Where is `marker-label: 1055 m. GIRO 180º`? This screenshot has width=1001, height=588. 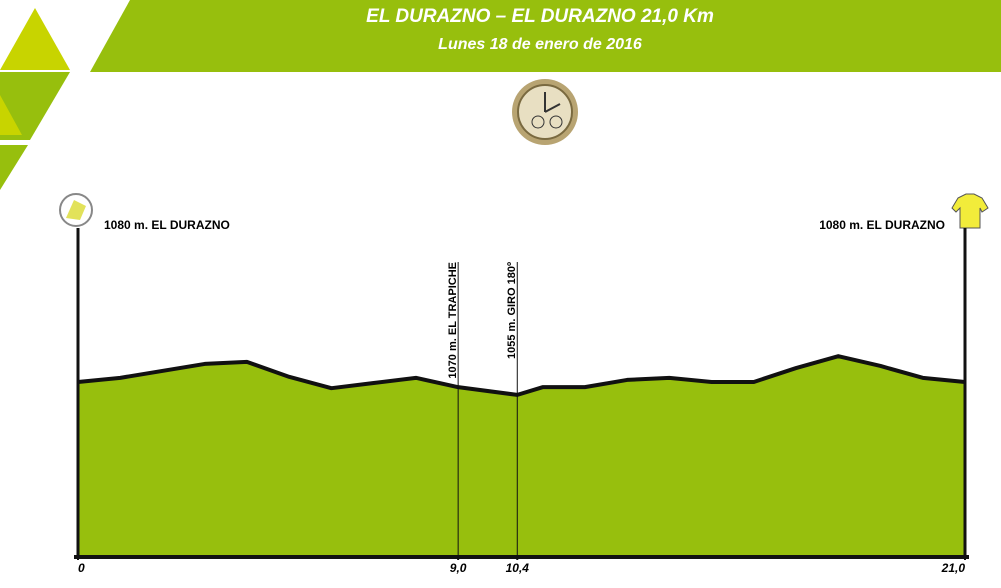 marker-label: 1055 m. GIRO 180º is located at coordinates (512, 310).